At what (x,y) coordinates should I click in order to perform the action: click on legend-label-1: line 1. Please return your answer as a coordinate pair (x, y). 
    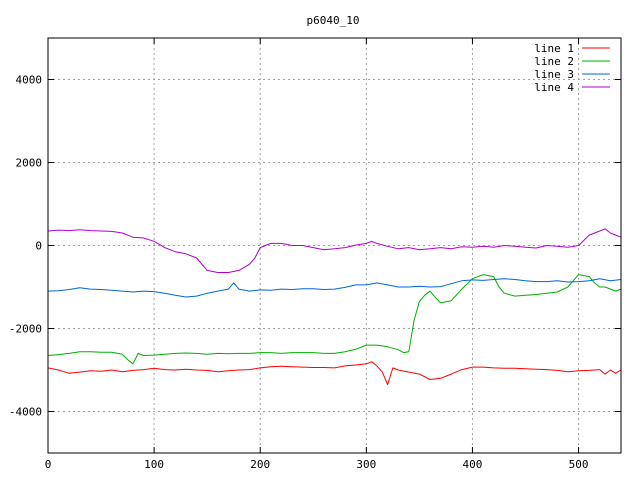
    Looking at the image, I should click on (554, 48).